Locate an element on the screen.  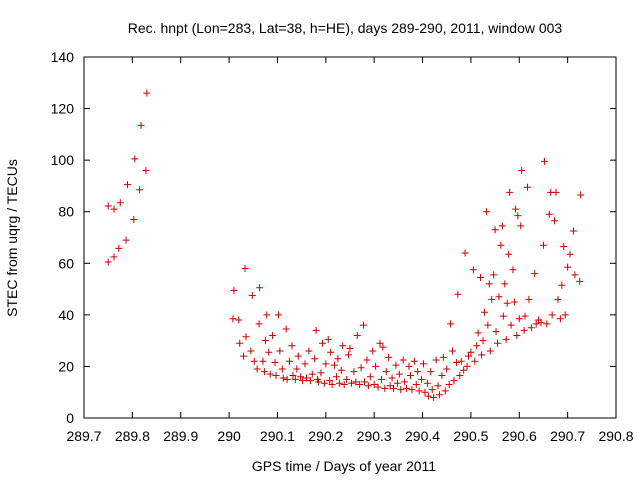
y-tick-label: 80 is located at coordinates (66, 212).